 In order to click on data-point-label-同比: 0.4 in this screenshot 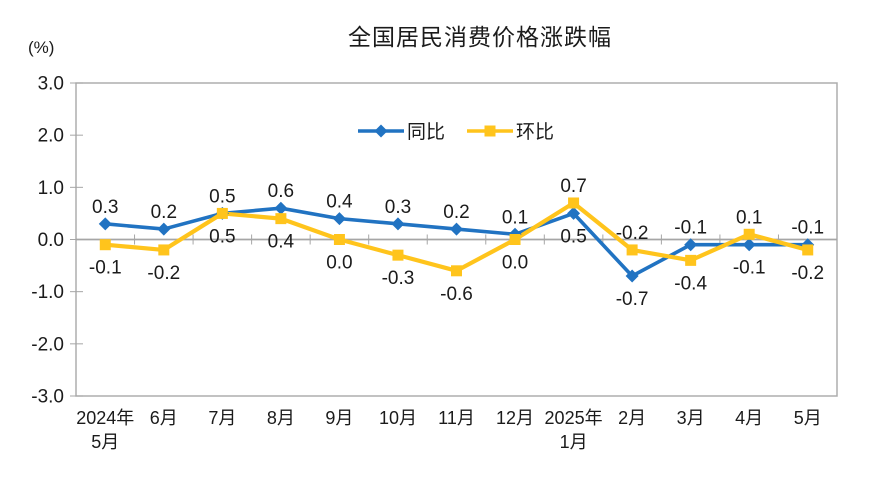, I will do `click(339, 202)`.